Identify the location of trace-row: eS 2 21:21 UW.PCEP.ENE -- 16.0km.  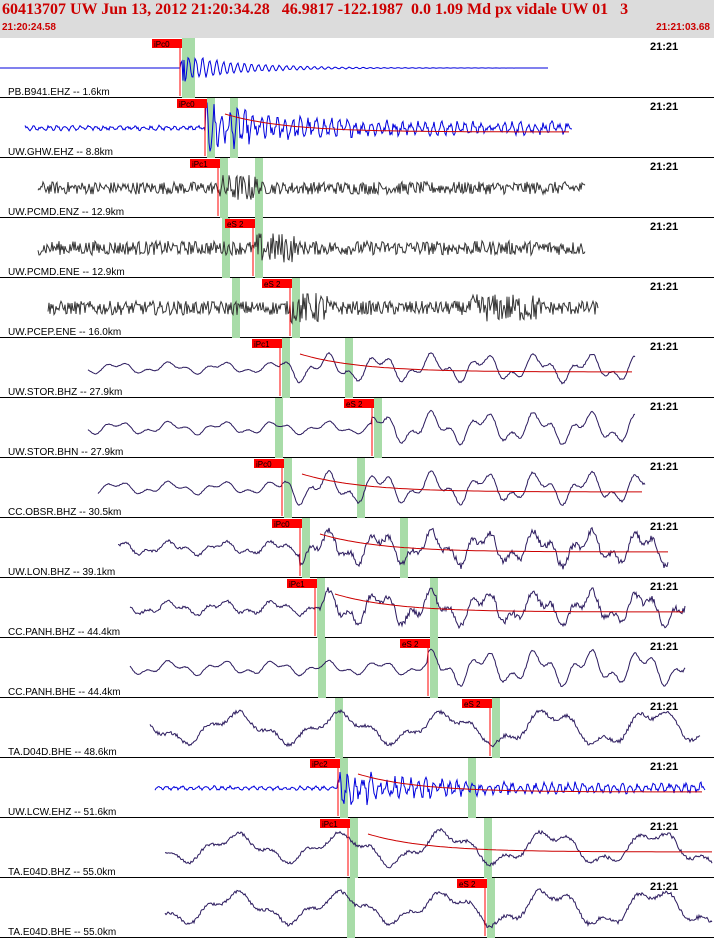
(357, 308).